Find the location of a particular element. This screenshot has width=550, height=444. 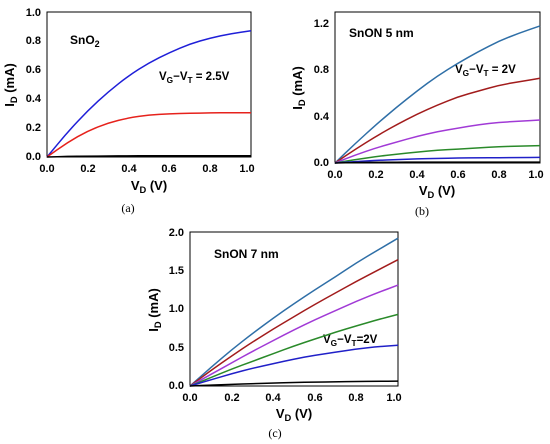

panel-c-x-tick-label: 0.4 is located at coordinates (273, 398).